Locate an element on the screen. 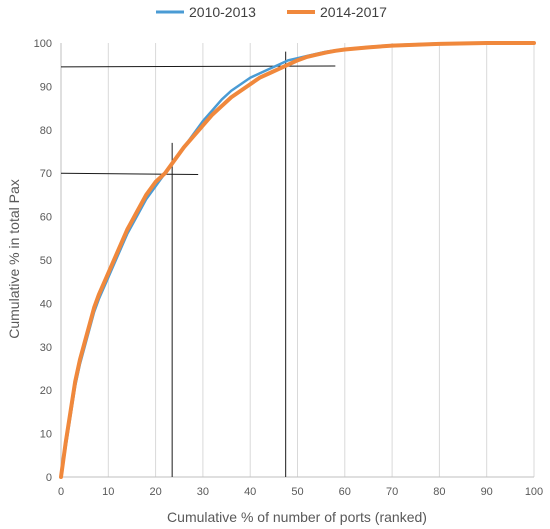 The height and width of the screenshot is (529, 550). legend-label-2010-2013: 2010-2013 is located at coordinates (222, 12).